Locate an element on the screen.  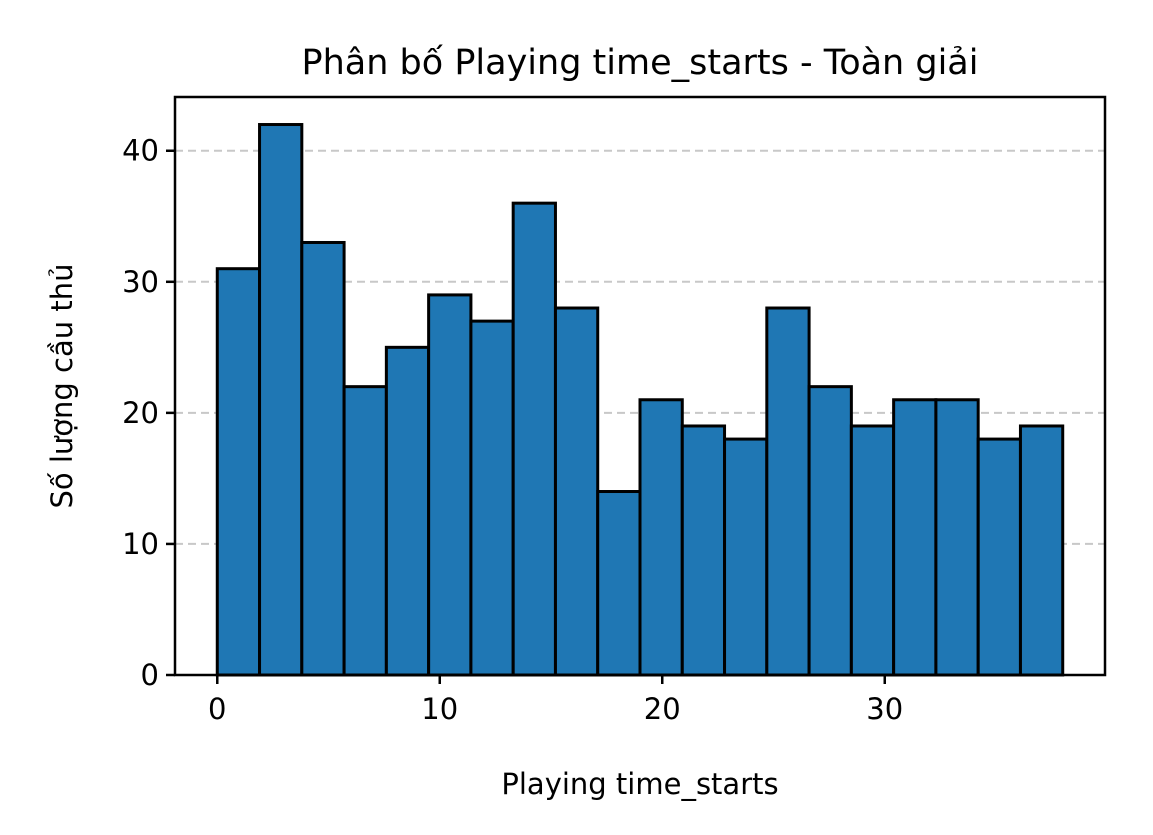
y-tick-label: 40 is located at coordinates (140, 151).